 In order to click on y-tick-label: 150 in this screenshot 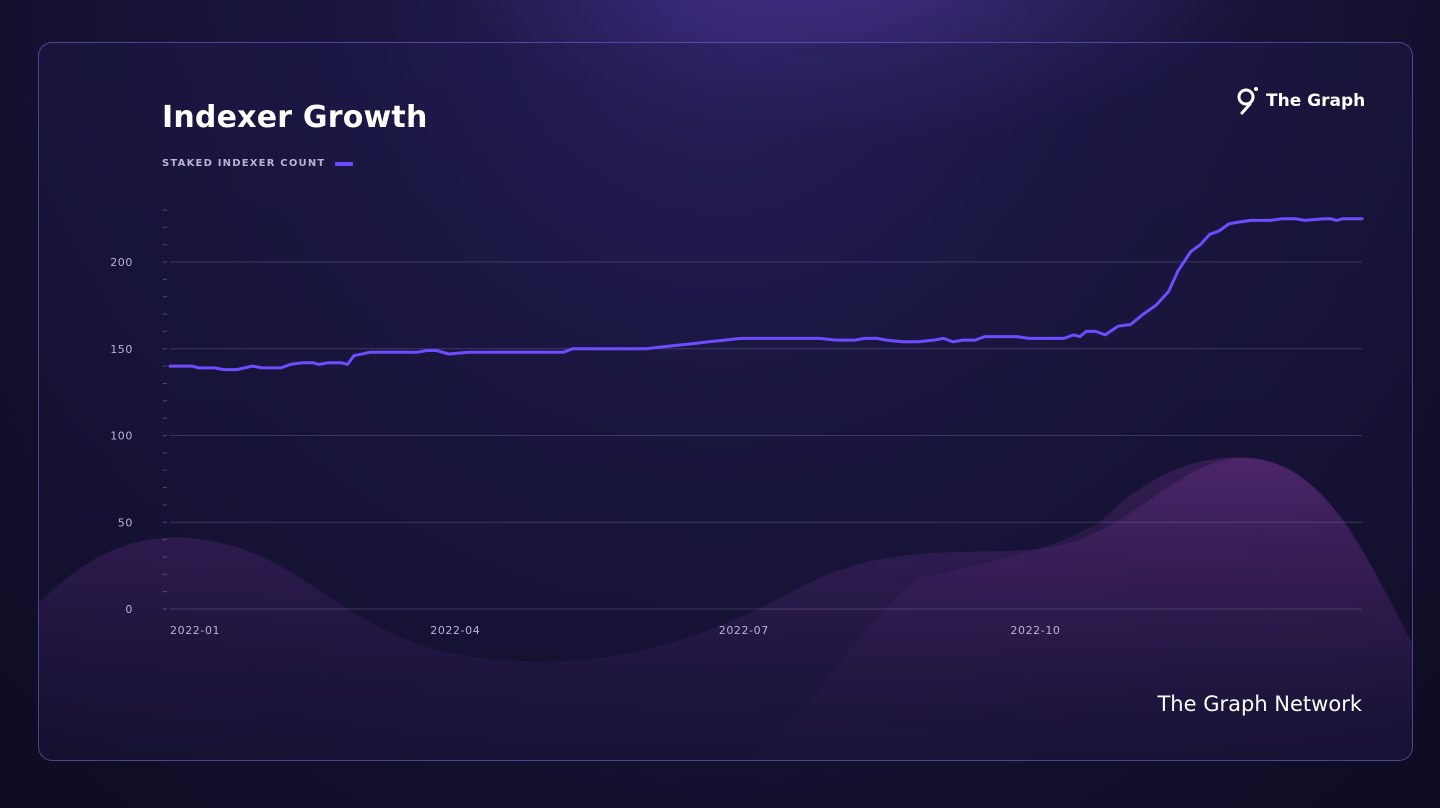, I will do `click(121, 349)`.